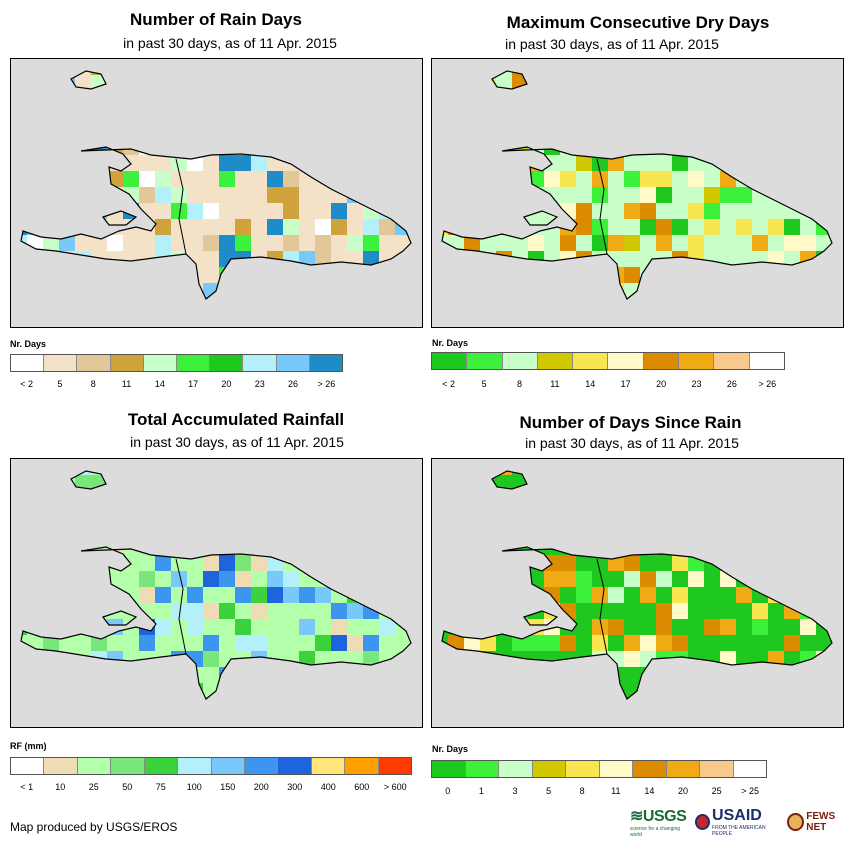 The height and width of the screenshot is (845, 854). Describe the element at coordinates (28, 746) in the screenshot. I see `legend-title-rainfall: RF (mm)` at that location.